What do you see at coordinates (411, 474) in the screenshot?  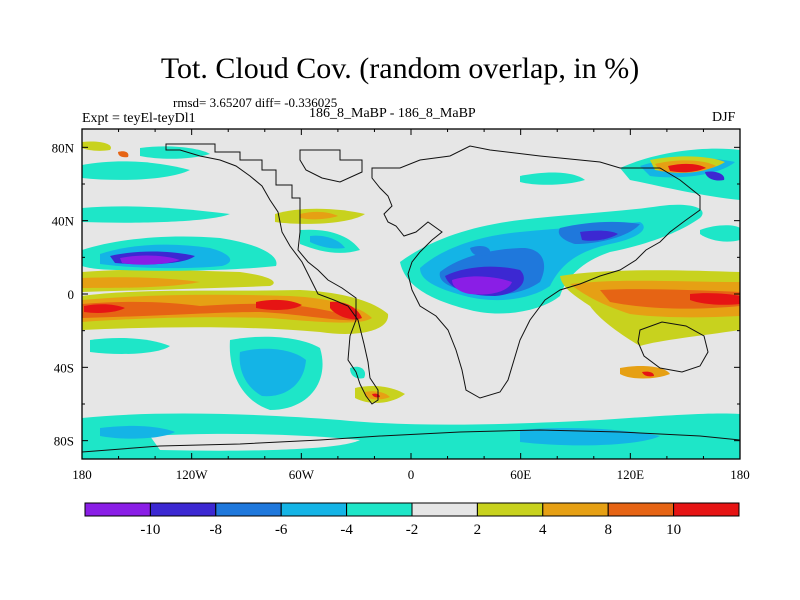 I see `x-tick-label: 0` at bounding box center [411, 474].